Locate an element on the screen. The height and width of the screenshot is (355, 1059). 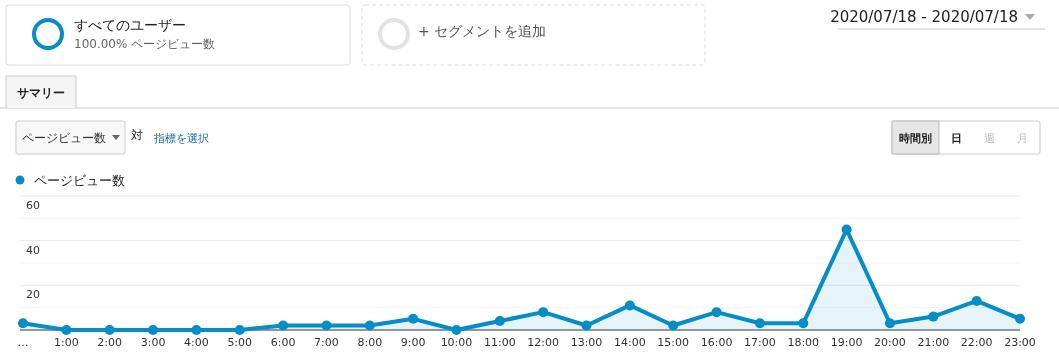
x-tick-label: 6:00 is located at coordinates (283, 342).